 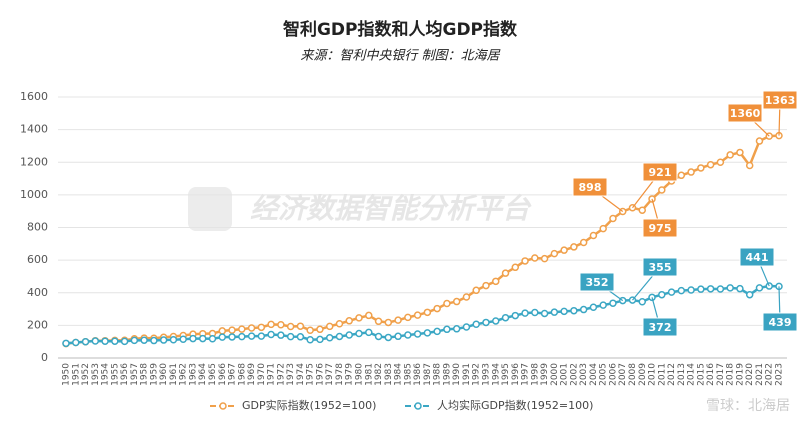 What do you see at coordinates (350, 374) in the screenshot?
I see `x-tick-label: 1979` at bounding box center [350, 374].